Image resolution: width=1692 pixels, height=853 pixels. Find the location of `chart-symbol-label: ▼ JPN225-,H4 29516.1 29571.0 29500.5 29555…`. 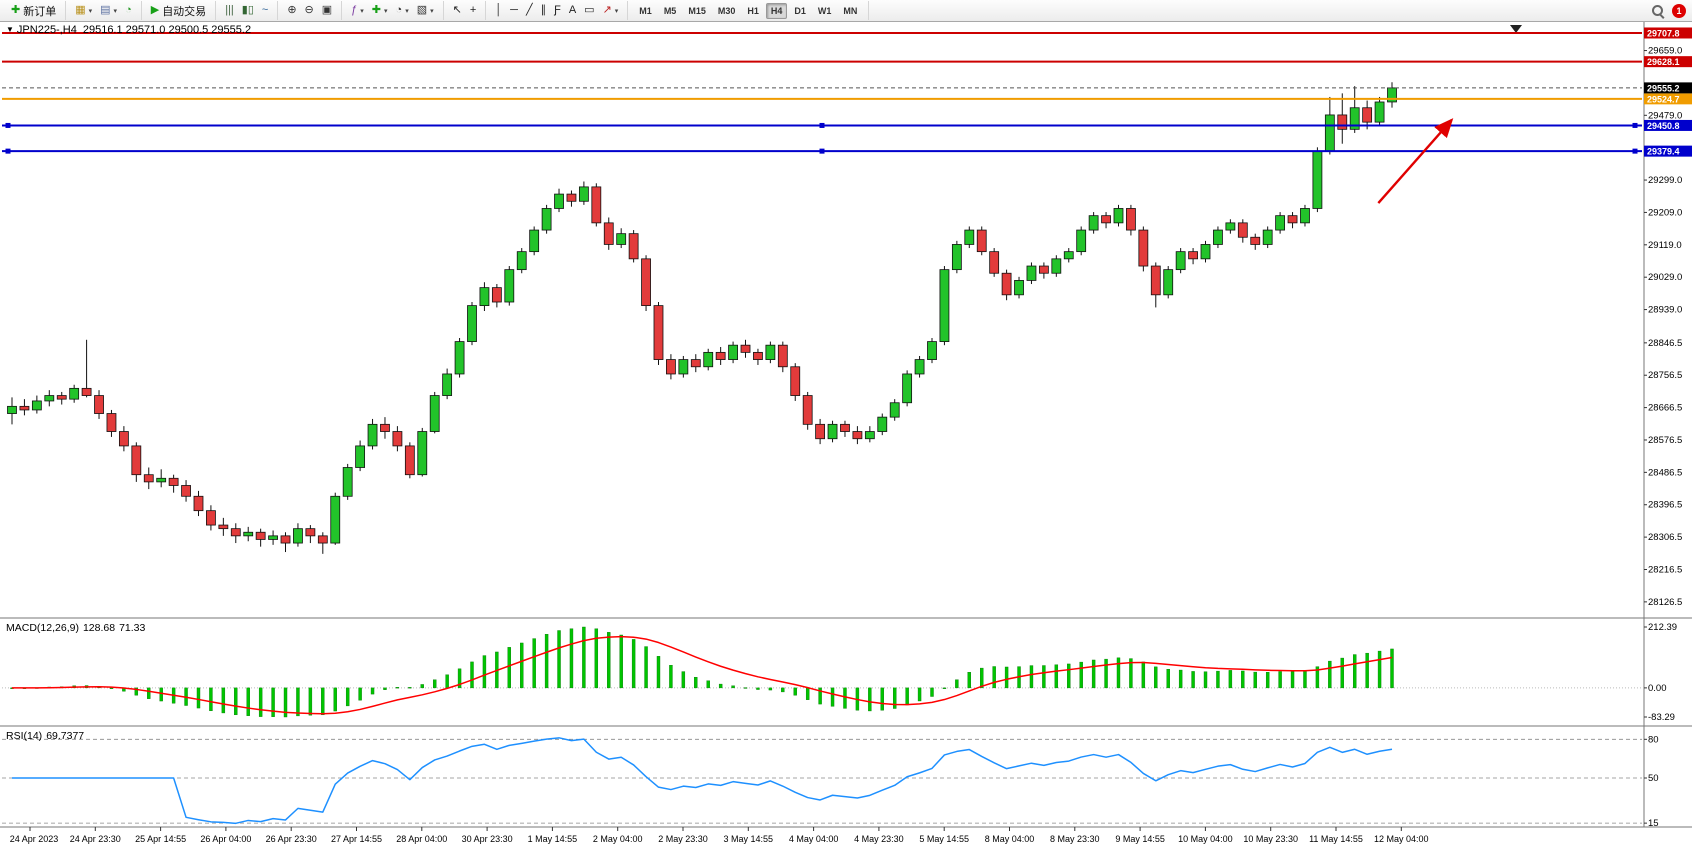

chart-symbol-label: ▼ JPN225-,H4 29516.1 29571.0 29500.5 29555… is located at coordinates (128, 30).